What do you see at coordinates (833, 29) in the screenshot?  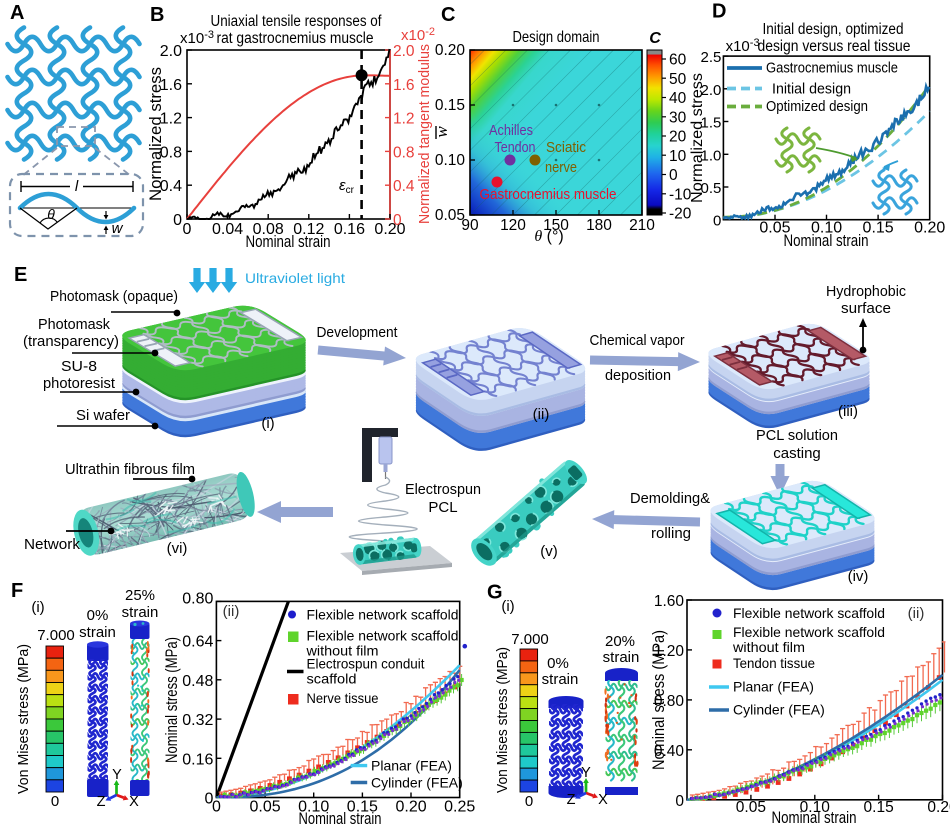 I see `svg-text: Initial design, optimized` at bounding box center [833, 29].